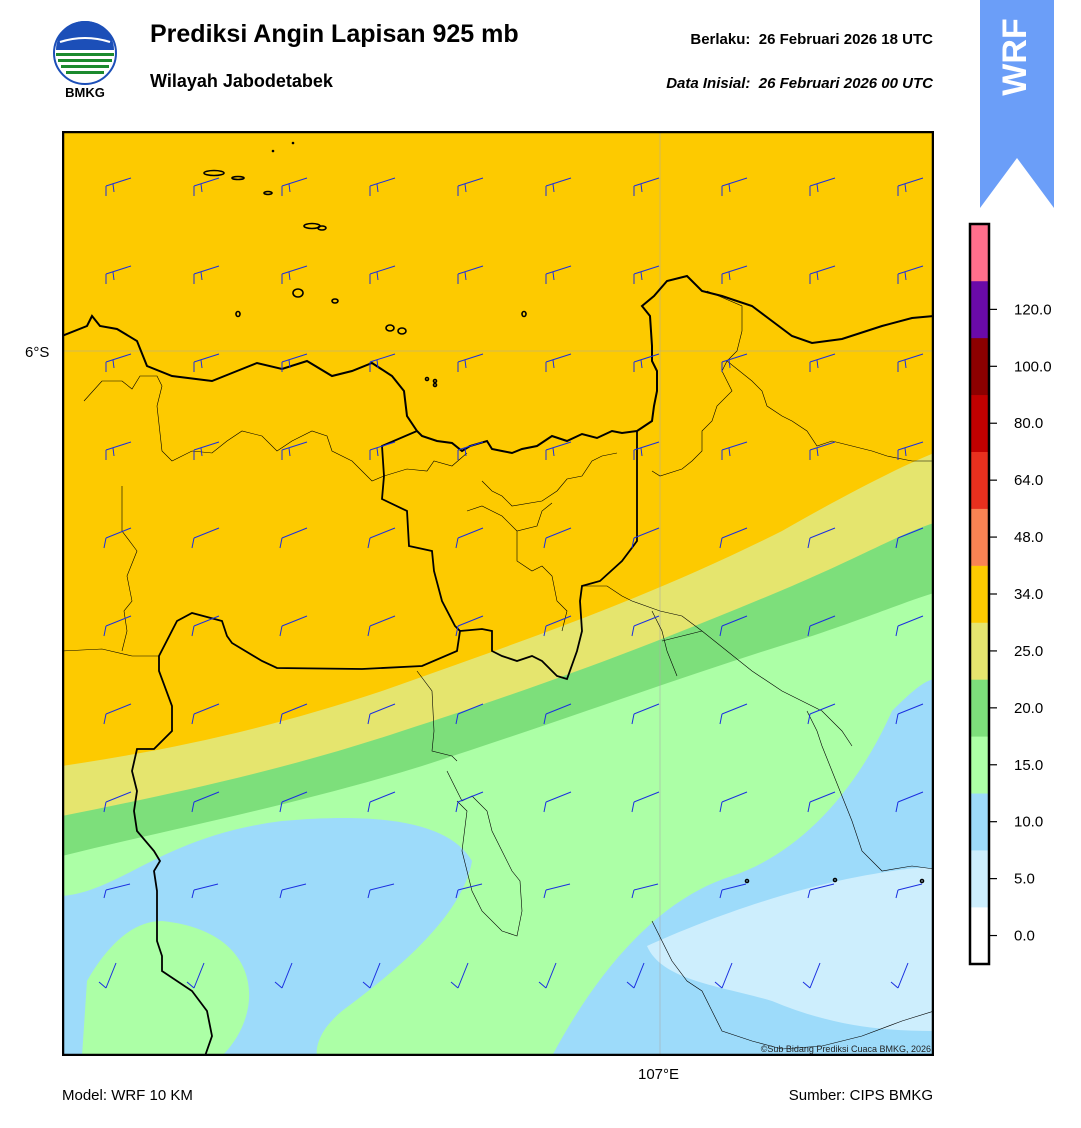 The height and width of the screenshot is (1128, 1081). What do you see at coordinates (1028, 537) in the screenshot?
I see `colorbar-label: 48.0` at bounding box center [1028, 537].